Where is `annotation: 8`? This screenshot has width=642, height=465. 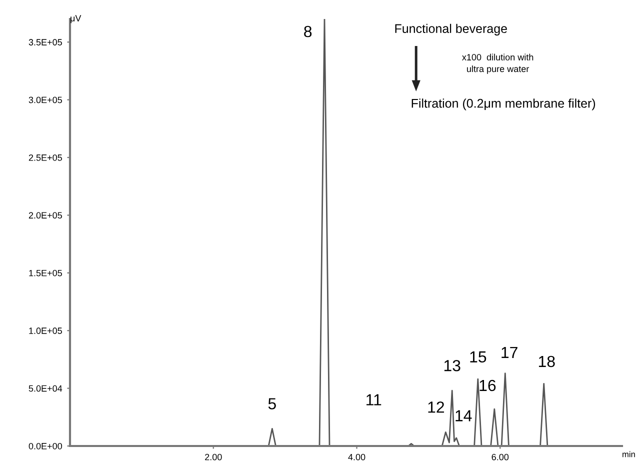
annotation: 8 is located at coordinates (308, 32).